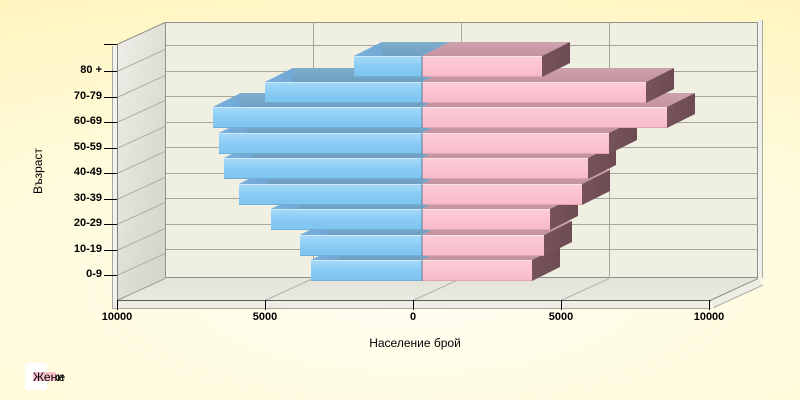 The width and height of the screenshot is (800, 400). I want to click on x-axis-title: Население брой, so click(415, 343).